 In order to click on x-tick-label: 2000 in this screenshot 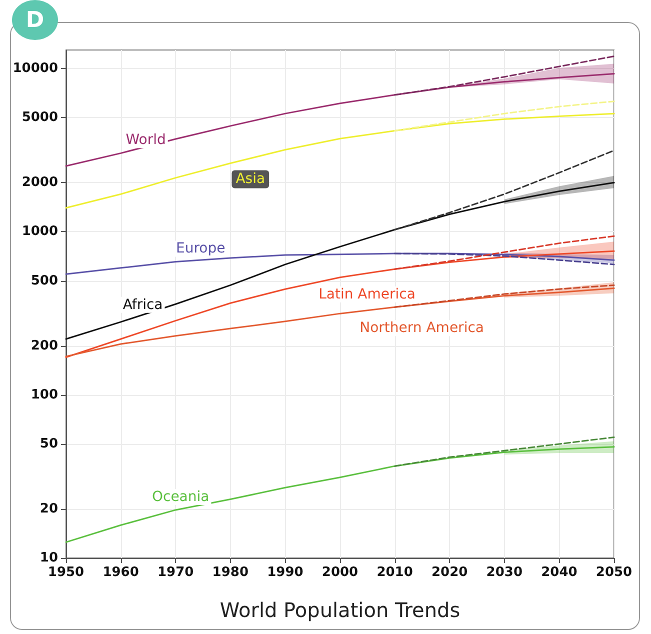, I will do `click(340, 572)`.